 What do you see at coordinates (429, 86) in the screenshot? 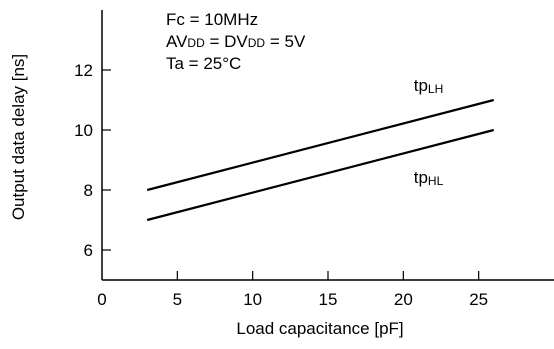
I see `series-label-tpLH: tpLH` at bounding box center [429, 86].